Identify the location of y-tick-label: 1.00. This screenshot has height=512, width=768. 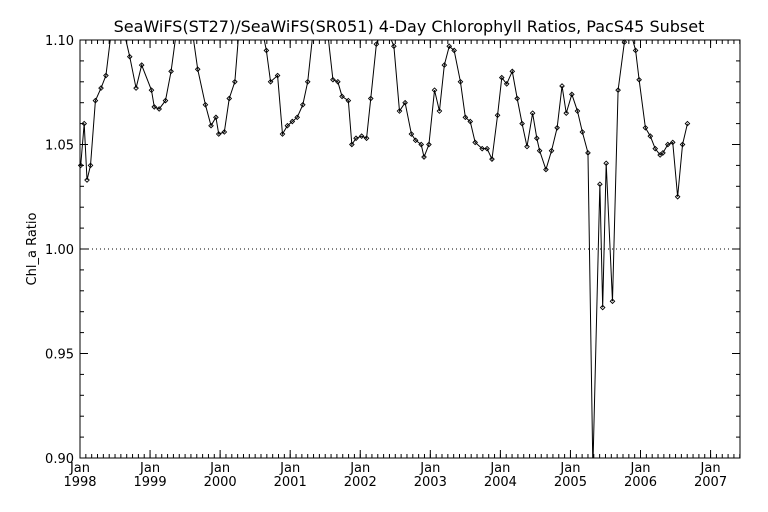
(59, 250).